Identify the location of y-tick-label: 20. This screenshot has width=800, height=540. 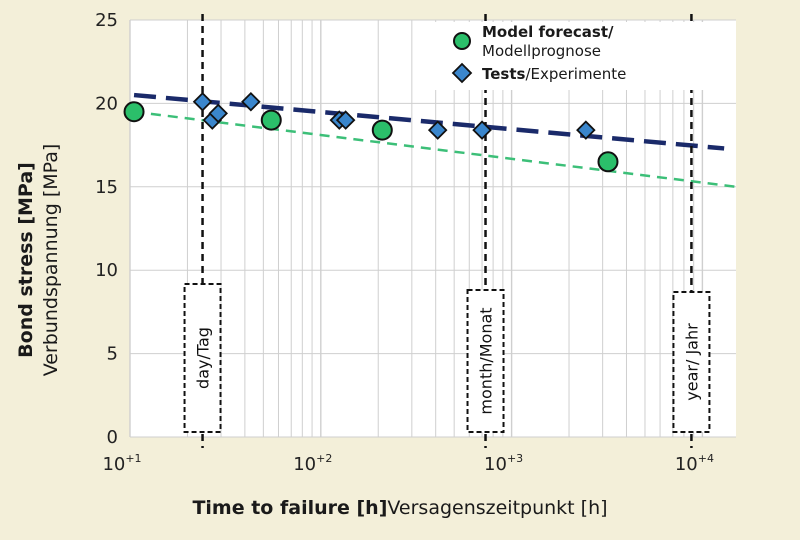
(106, 103).